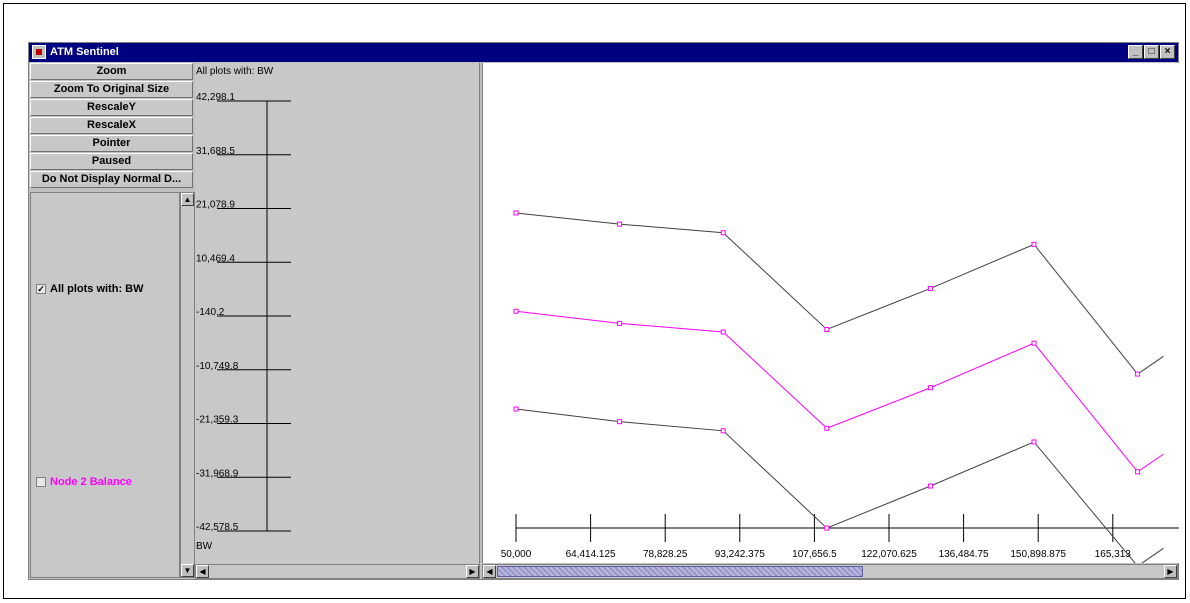  What do you see at coordinates (665, 554) in the screenshot?
I see `x-tick-label: 78,828.25` at bounding box center [665, 554].